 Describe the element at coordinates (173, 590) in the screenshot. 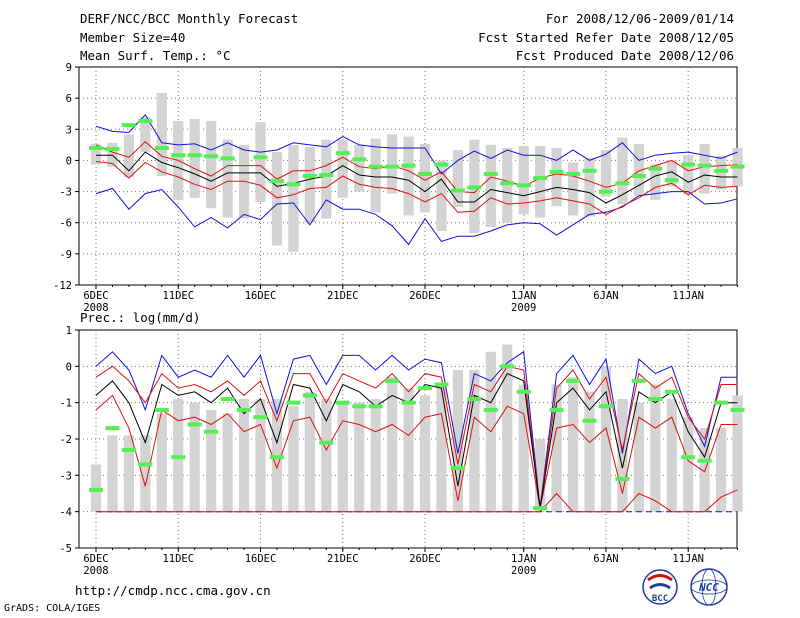

I see `source-url: http://cmdp.ncc.cma.gov.cn` at that location.